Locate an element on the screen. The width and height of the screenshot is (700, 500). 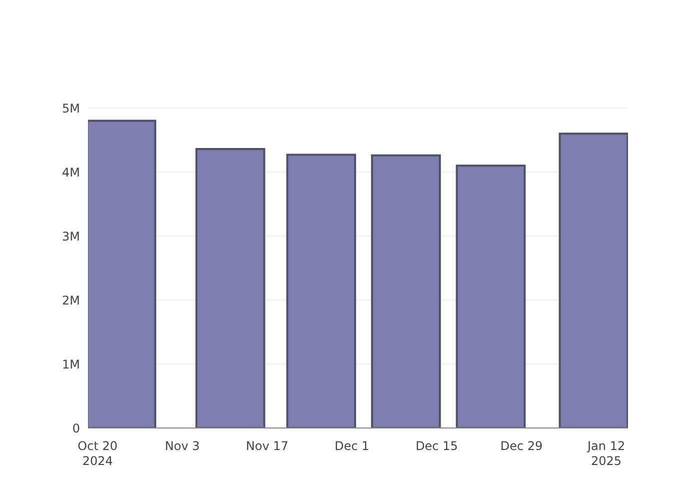
y-tick-label: 2M is located at coordinates (71, 300).